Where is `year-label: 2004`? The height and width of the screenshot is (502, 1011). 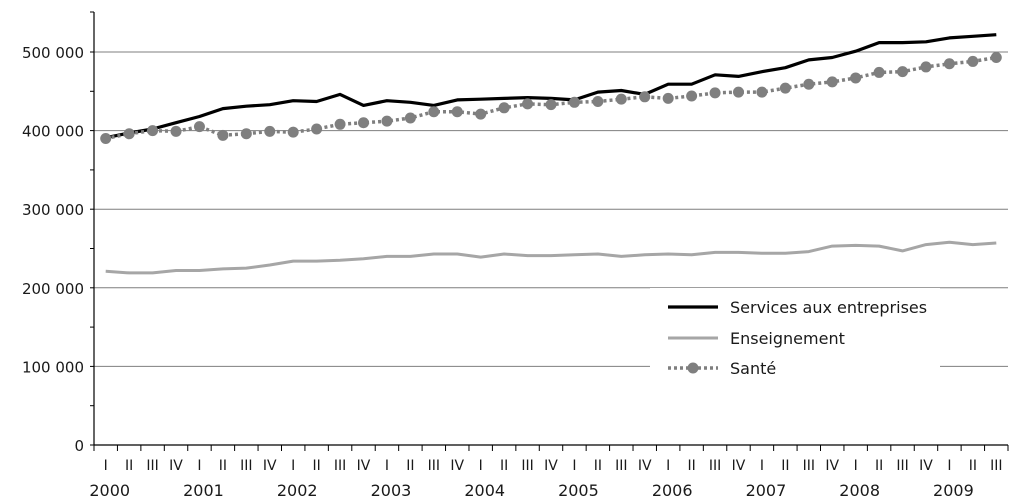
year-label: 2004 is located at coordinates (484, 490).